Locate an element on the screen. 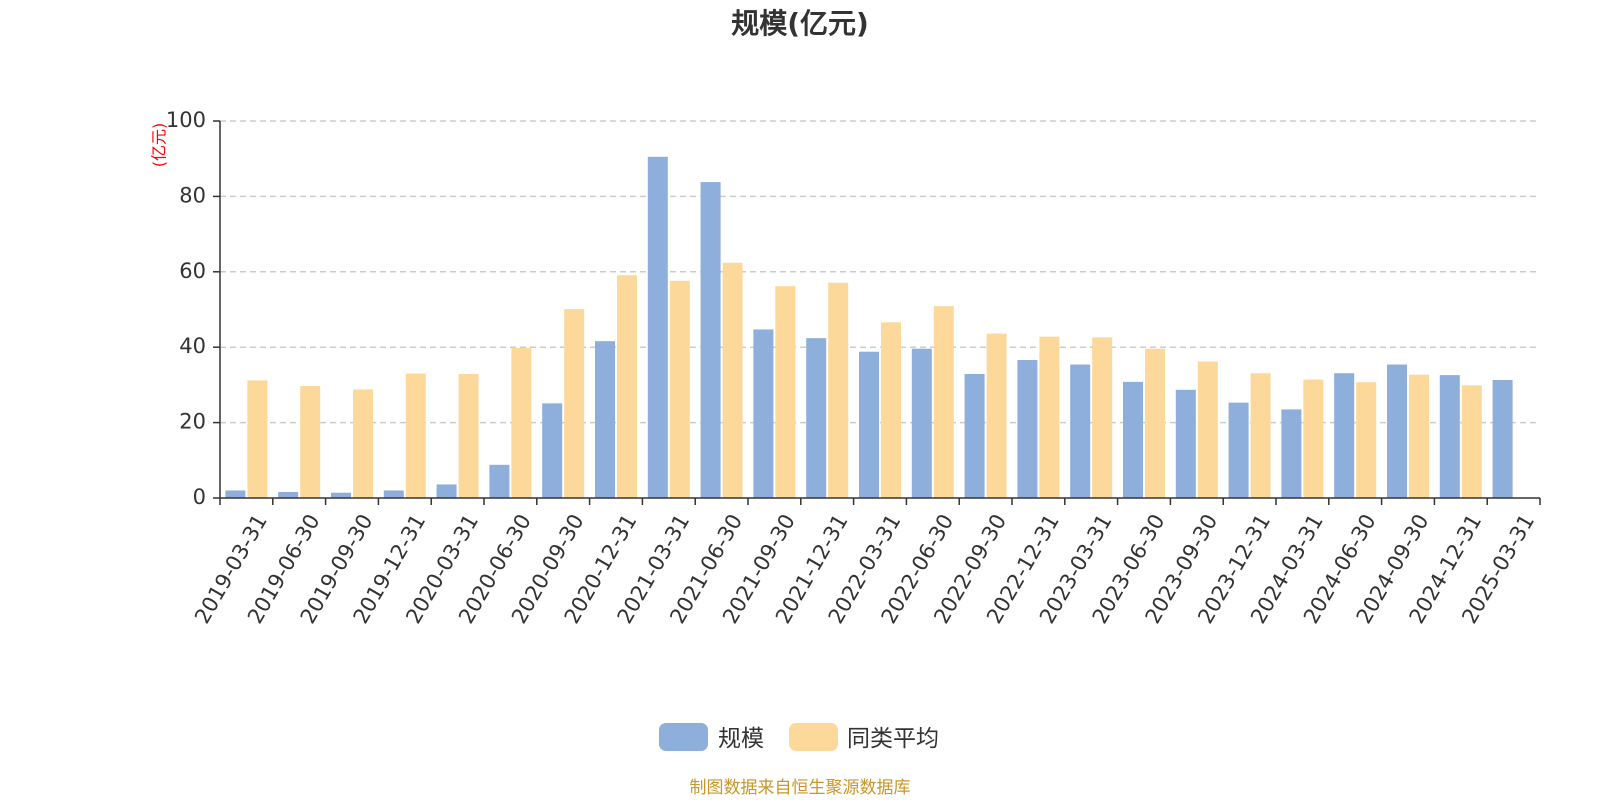 The image size is (1600, 800). y-tick-label: 0 is located at coordinates (199, 497).